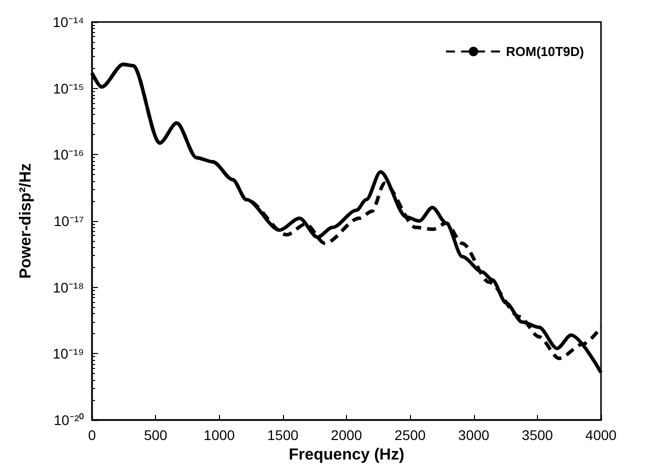  What do you see at coordinates (69, 420) in the screenshot?
I see `y-tick-label: 10⁻²⁰` at bounding box center [69, 420].